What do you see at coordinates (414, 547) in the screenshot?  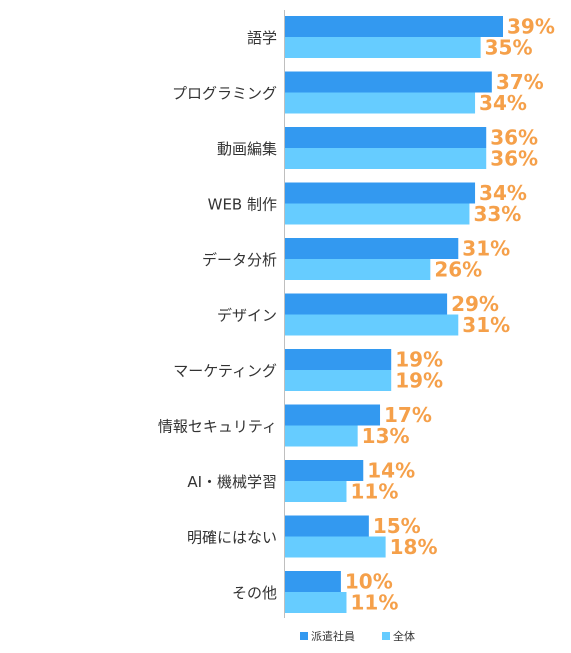 I see `data-label: 18%` at bounding box center [414, 547].